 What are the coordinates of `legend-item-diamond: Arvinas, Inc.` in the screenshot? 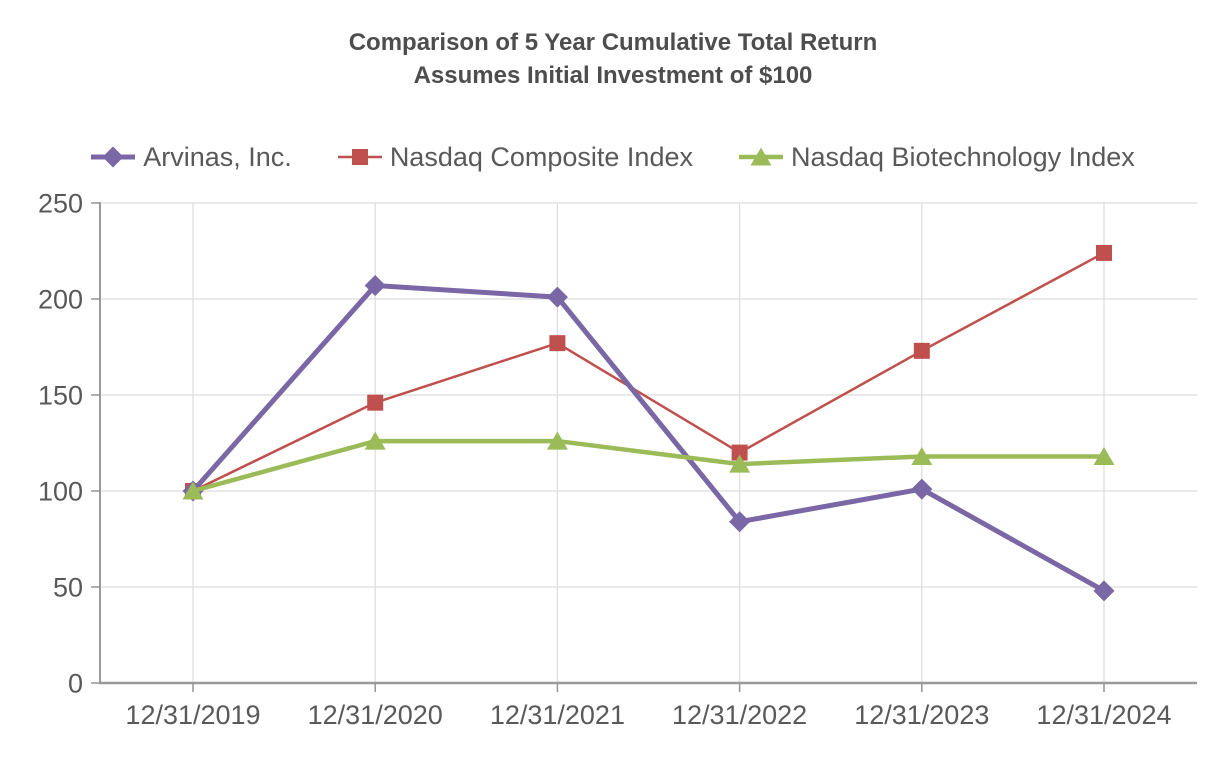 It's located at (191, 157).